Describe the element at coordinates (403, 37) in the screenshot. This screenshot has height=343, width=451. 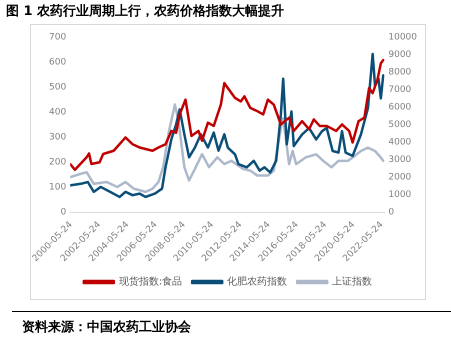
I see `y2-tick-label: 10000` at that location.